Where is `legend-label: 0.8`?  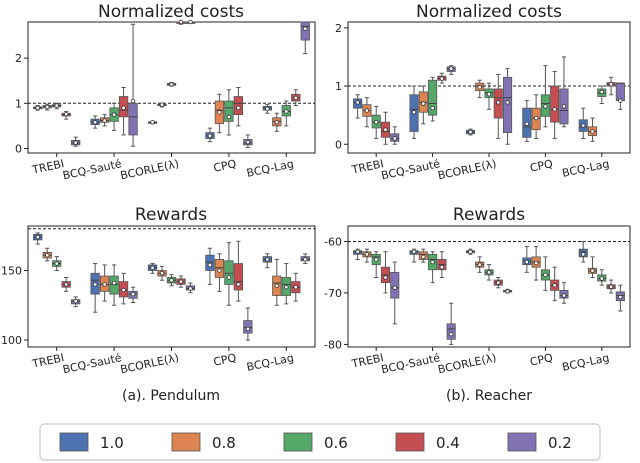
legend-label: 0.8 is located at coordinates (224, 443).